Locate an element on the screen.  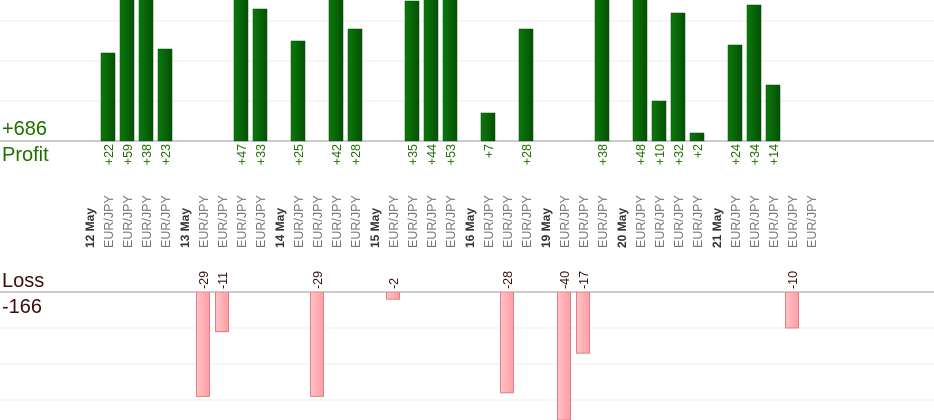
value-label: -40 is located at coordinates (565, 280).